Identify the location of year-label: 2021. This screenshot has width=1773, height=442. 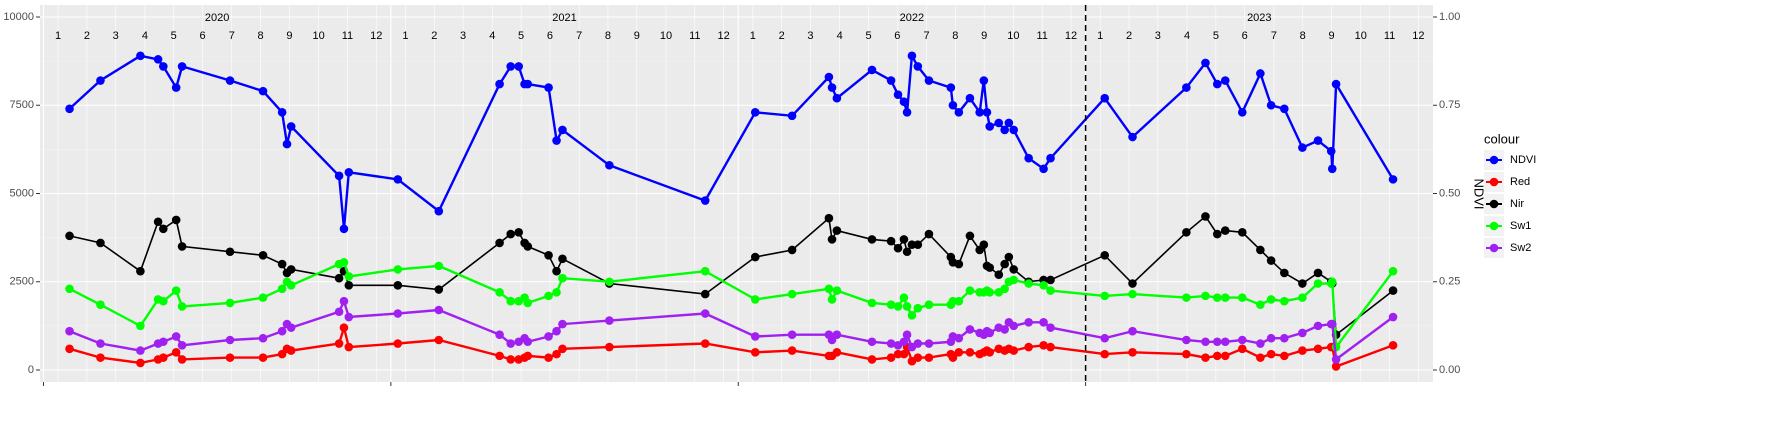
(564, 18).